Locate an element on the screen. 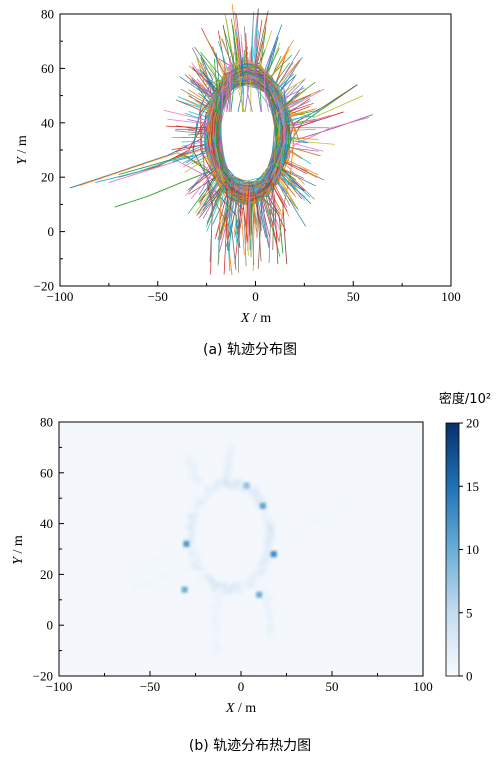  colorbar-tick-label: 10 is located at coordinates (472, 549).